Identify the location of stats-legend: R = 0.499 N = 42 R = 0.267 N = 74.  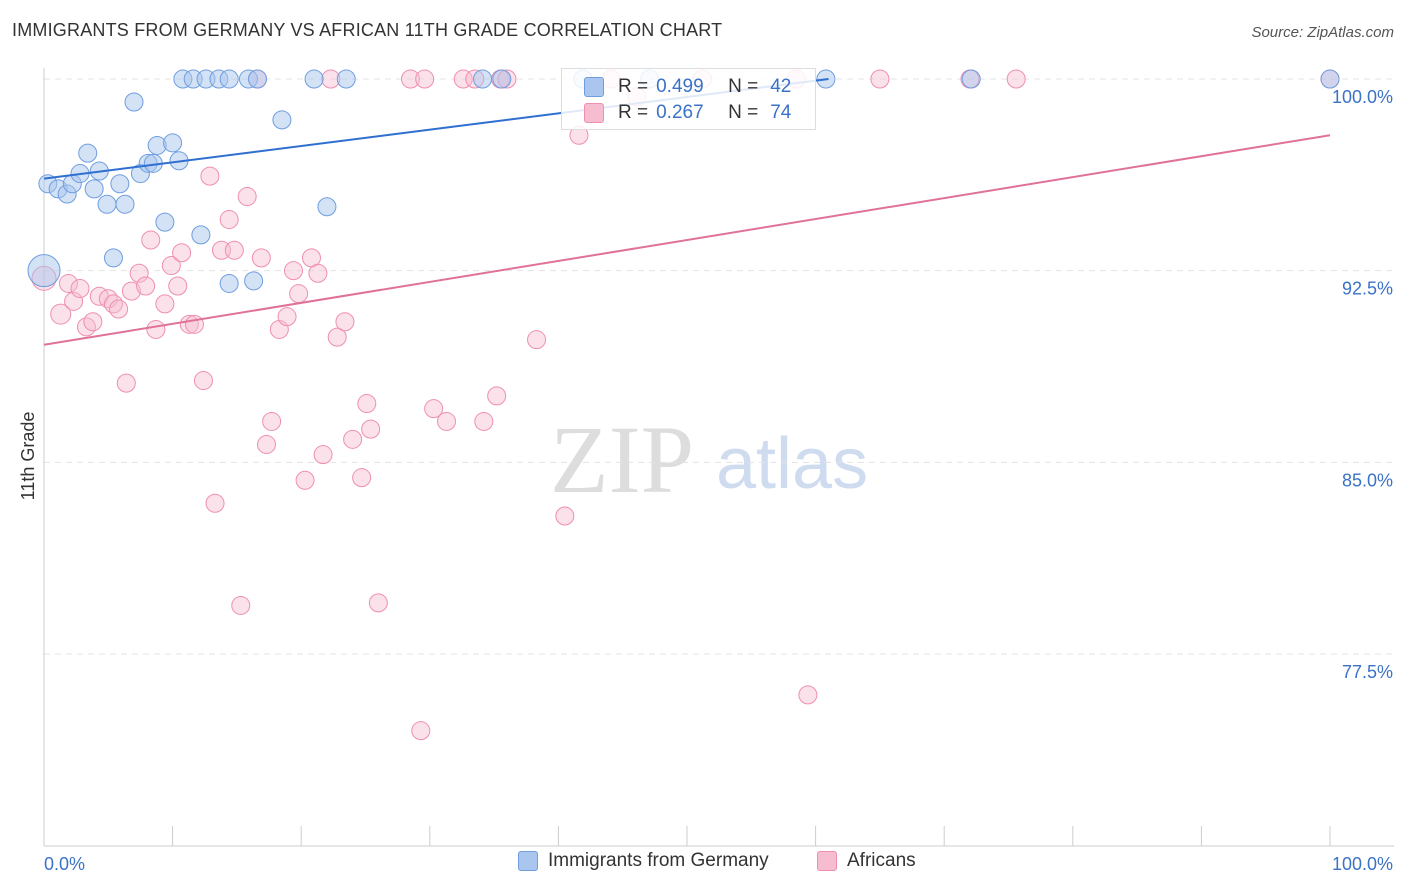
(688, 99).